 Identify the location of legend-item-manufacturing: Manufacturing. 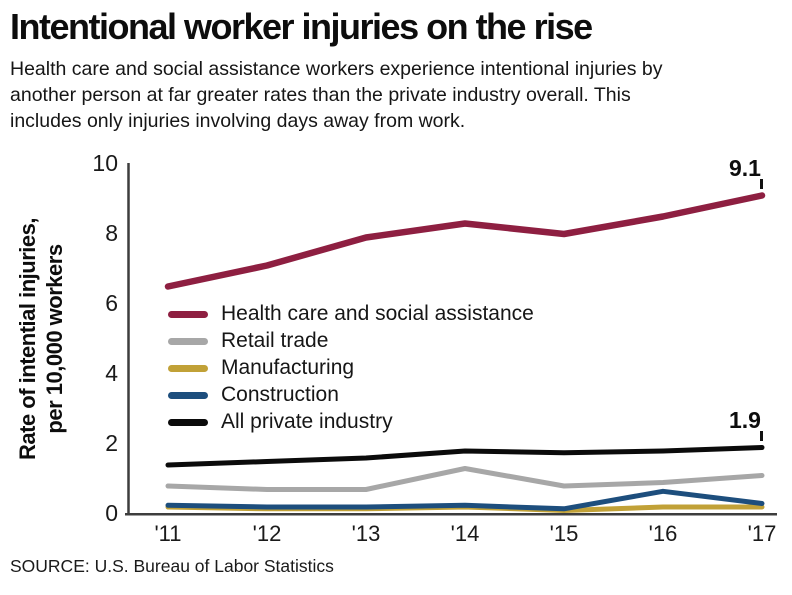
(351, 367).